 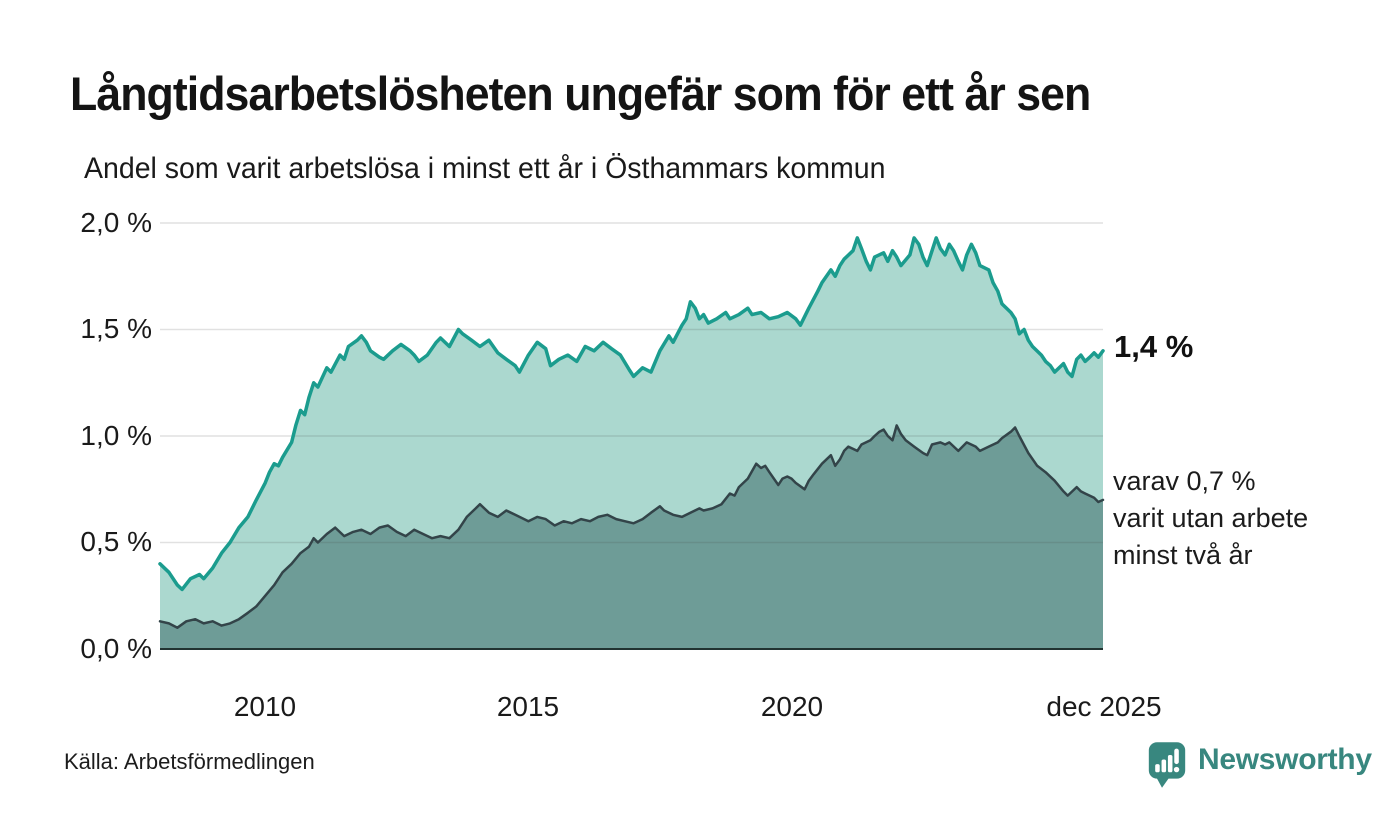 What do you see at coordinates (116, 541) in the screenshot?
I see `y-tick-label: 0,5 %` at bounding box center [116, 541].